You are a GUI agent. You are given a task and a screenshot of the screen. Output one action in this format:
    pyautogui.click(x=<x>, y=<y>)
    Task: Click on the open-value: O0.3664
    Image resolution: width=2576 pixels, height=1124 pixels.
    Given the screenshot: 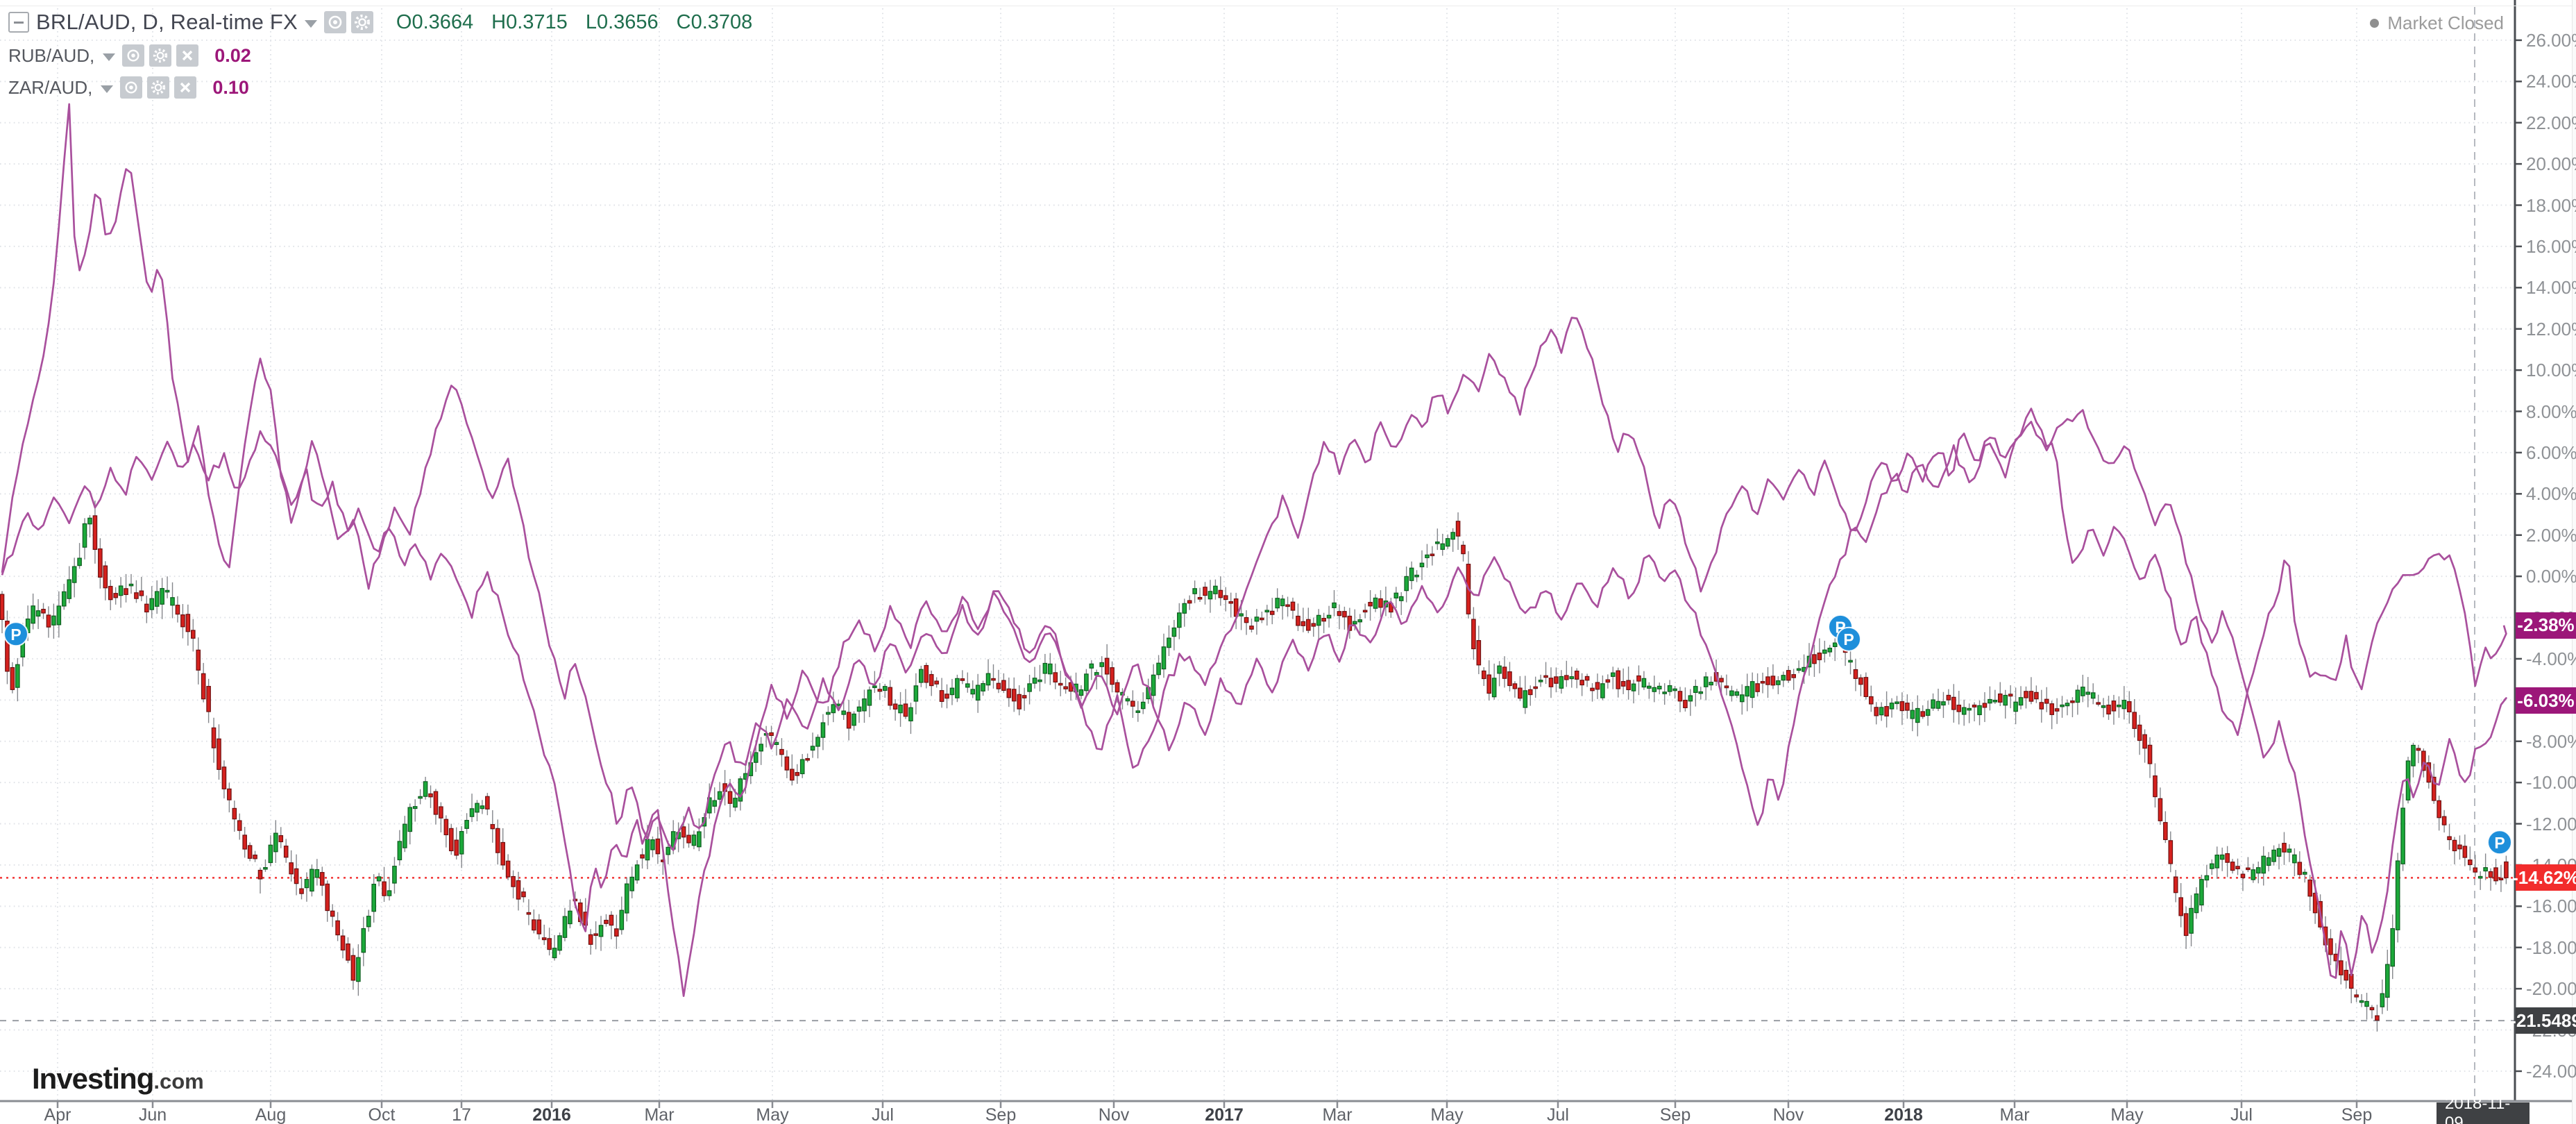 What is the action you would take?
    pyautogui.click(x=435, y=21)
    